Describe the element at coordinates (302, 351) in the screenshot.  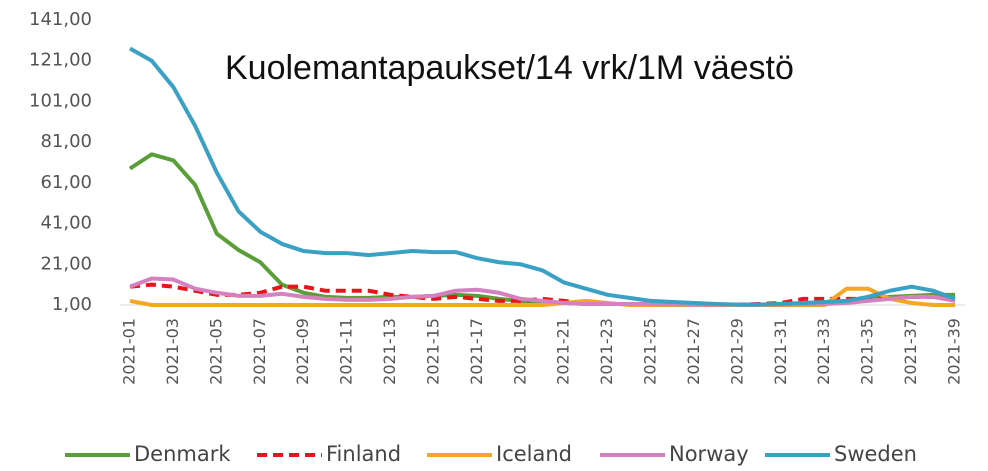
I see `x-tick-label: 2021-09` at that location.